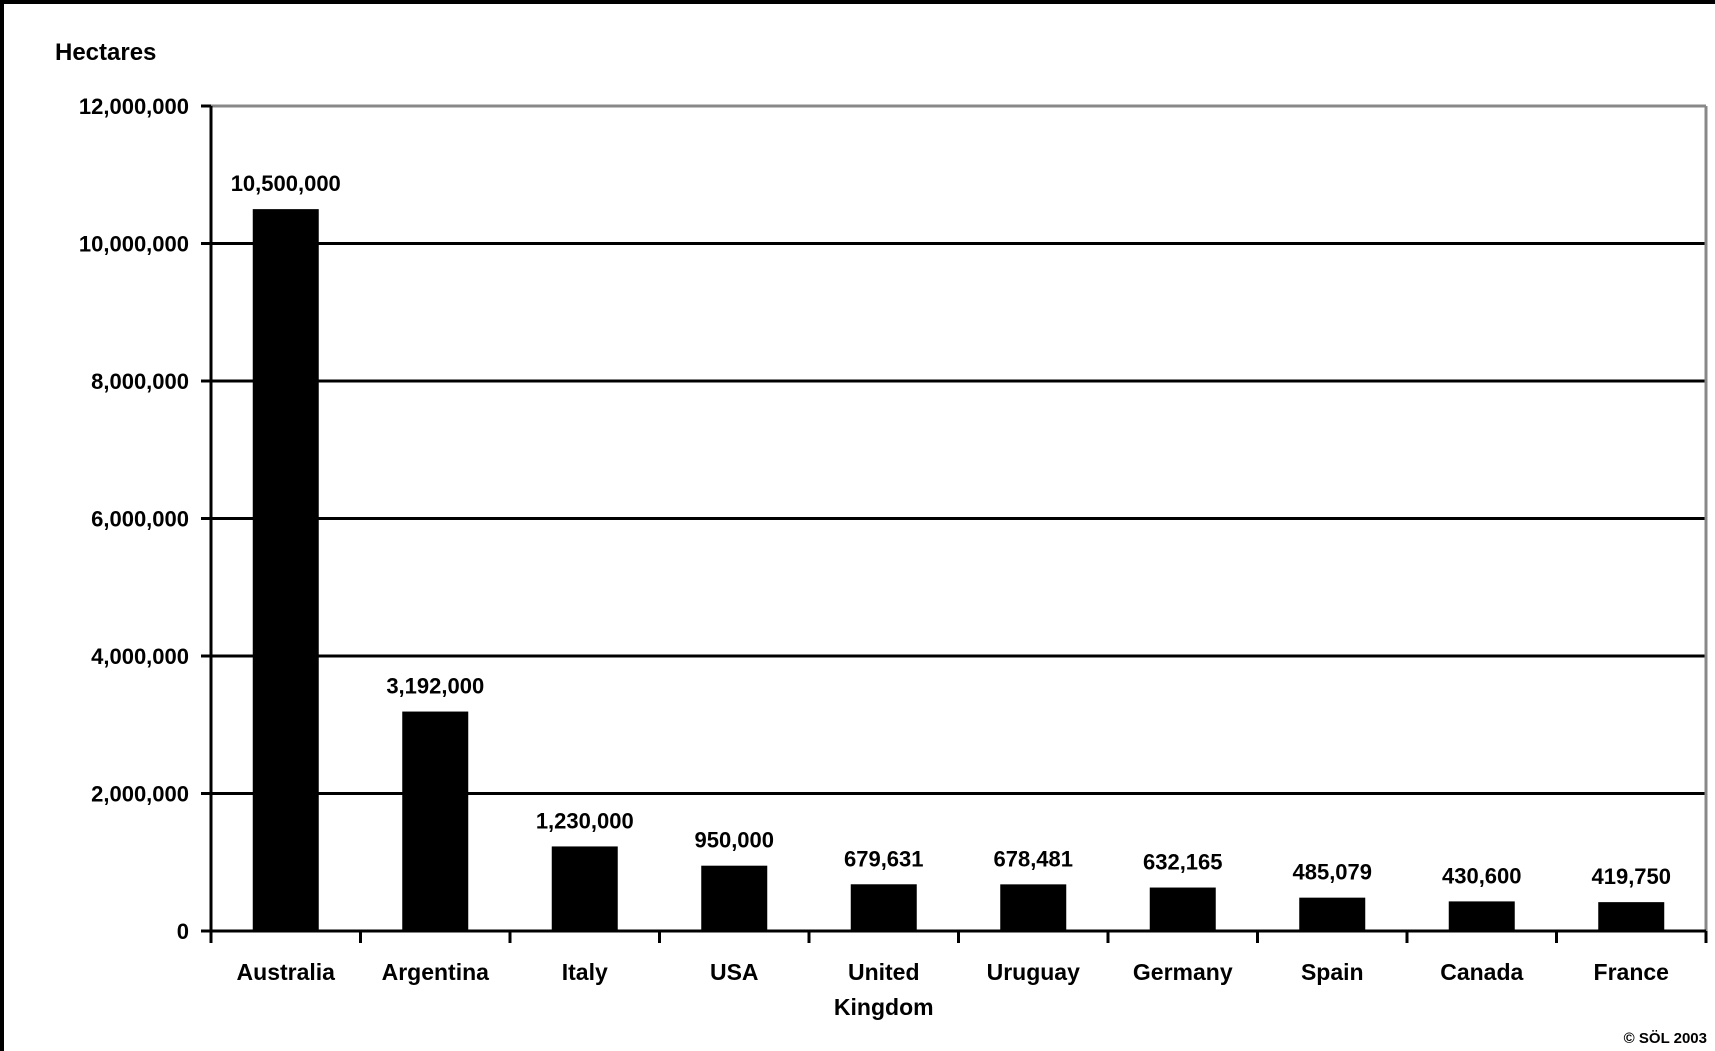 This screenshot has width=1715, height=1051. I want to click on x-tick-label: USA, so click(734, 972).